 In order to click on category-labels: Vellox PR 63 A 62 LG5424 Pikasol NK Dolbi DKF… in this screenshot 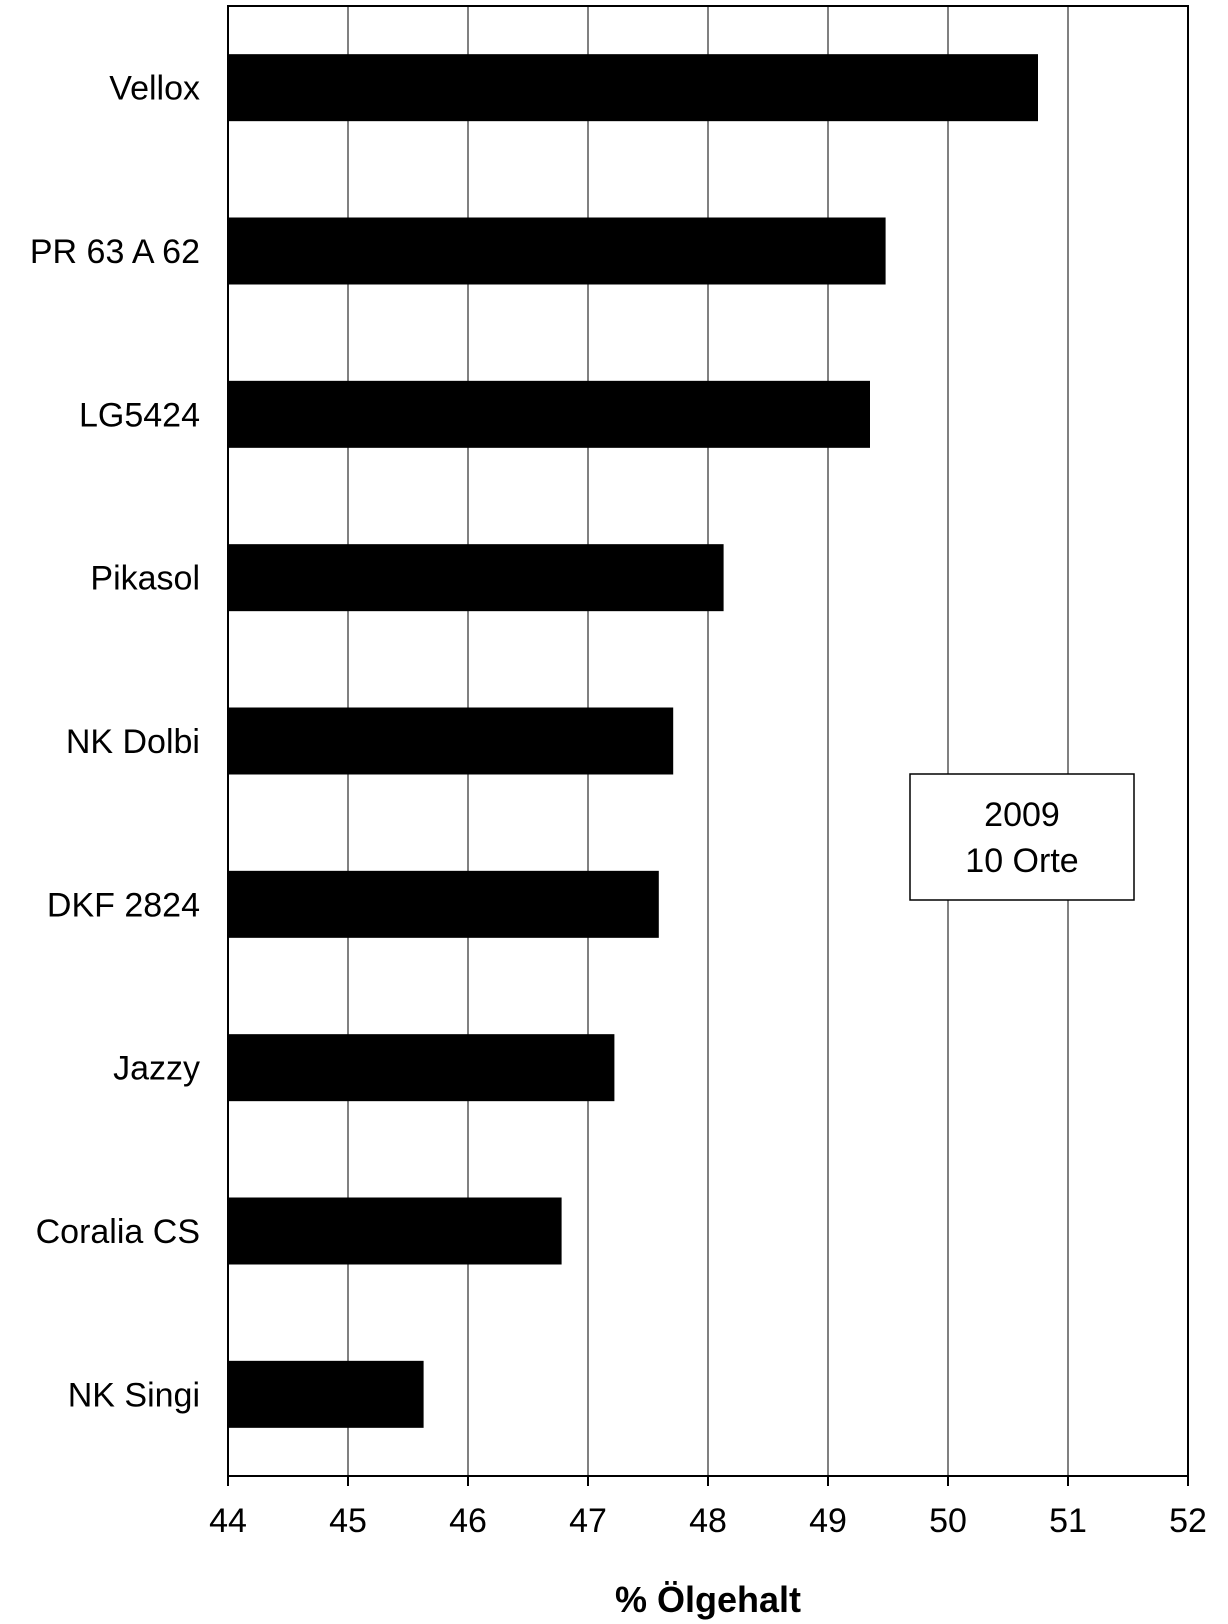, I will do `click(115, 742)`.